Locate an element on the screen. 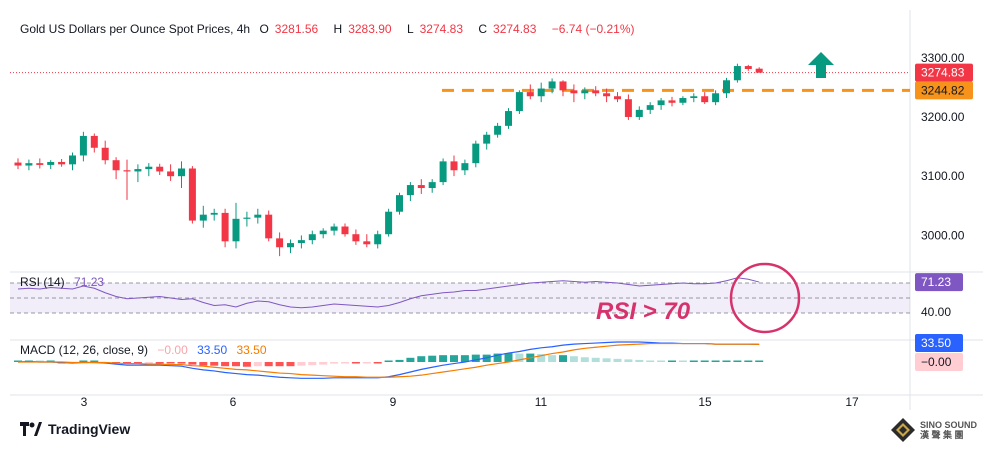 The width and height of the screenshot is (993, 455). rsi-legend-value: 71.23 is located at coordinates (89, 282).